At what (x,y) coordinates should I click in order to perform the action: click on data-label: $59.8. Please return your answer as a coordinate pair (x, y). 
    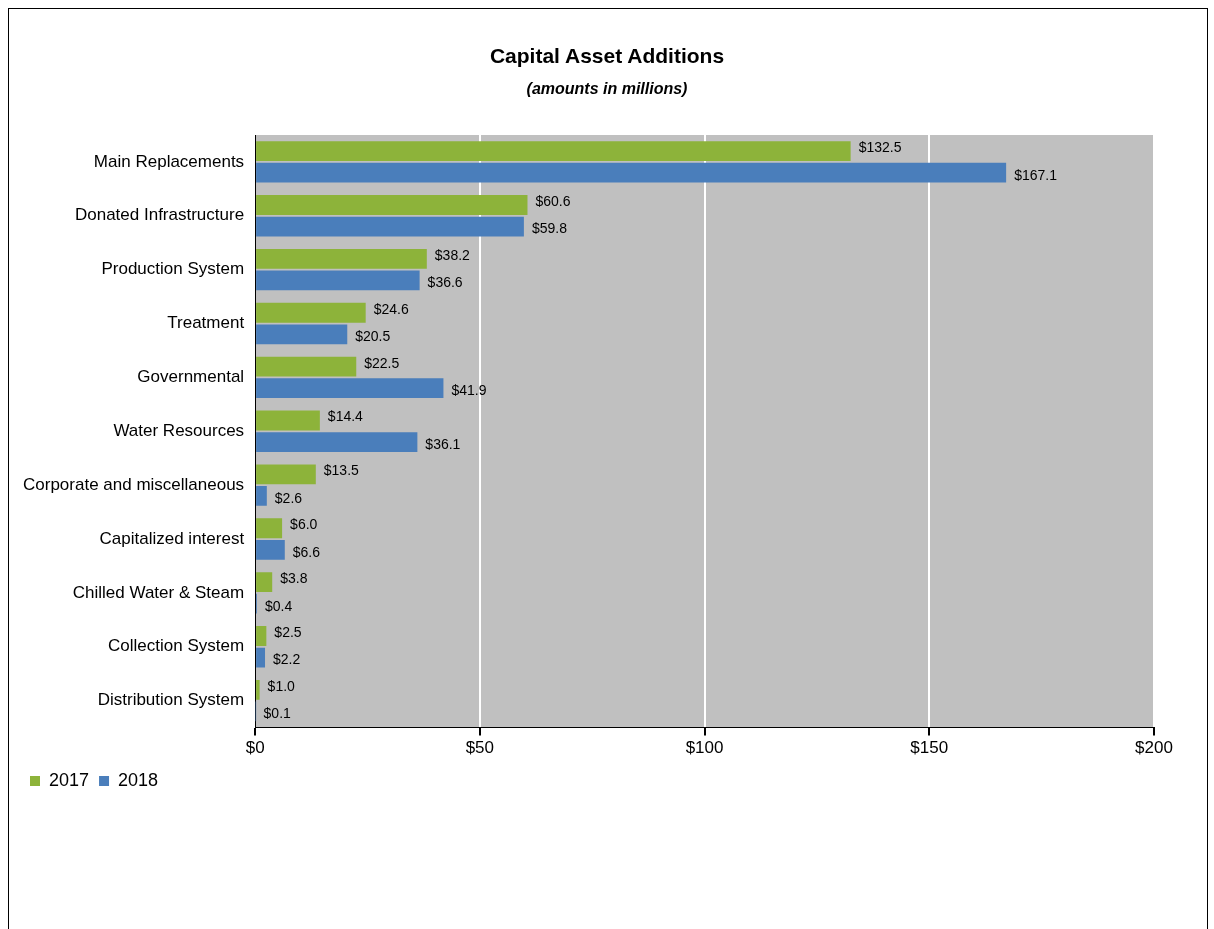
    Looking at the image, I should click on (549, 228).